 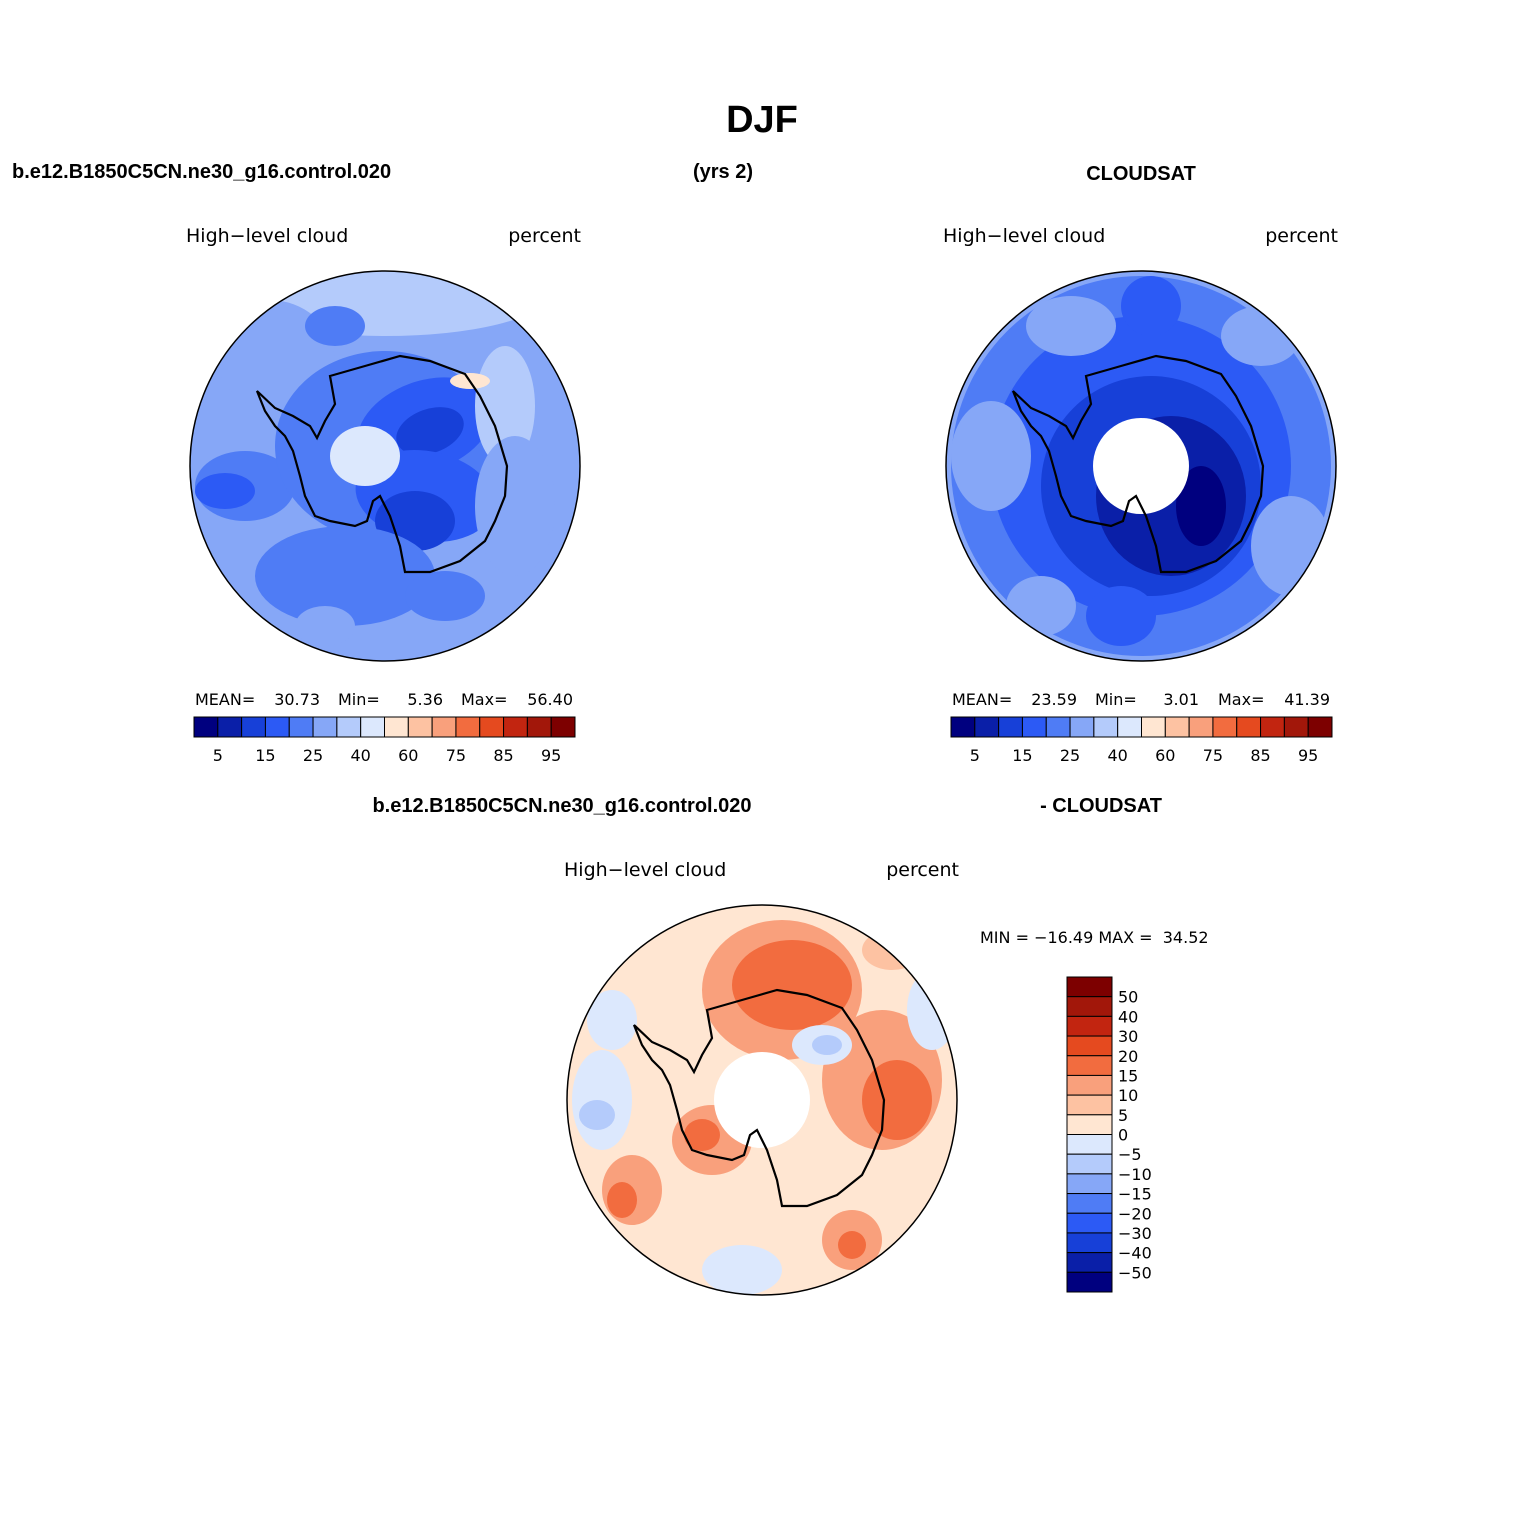 I want to click on panel-model-colorbar-tick-label: 85, so click(x=503, y=755).